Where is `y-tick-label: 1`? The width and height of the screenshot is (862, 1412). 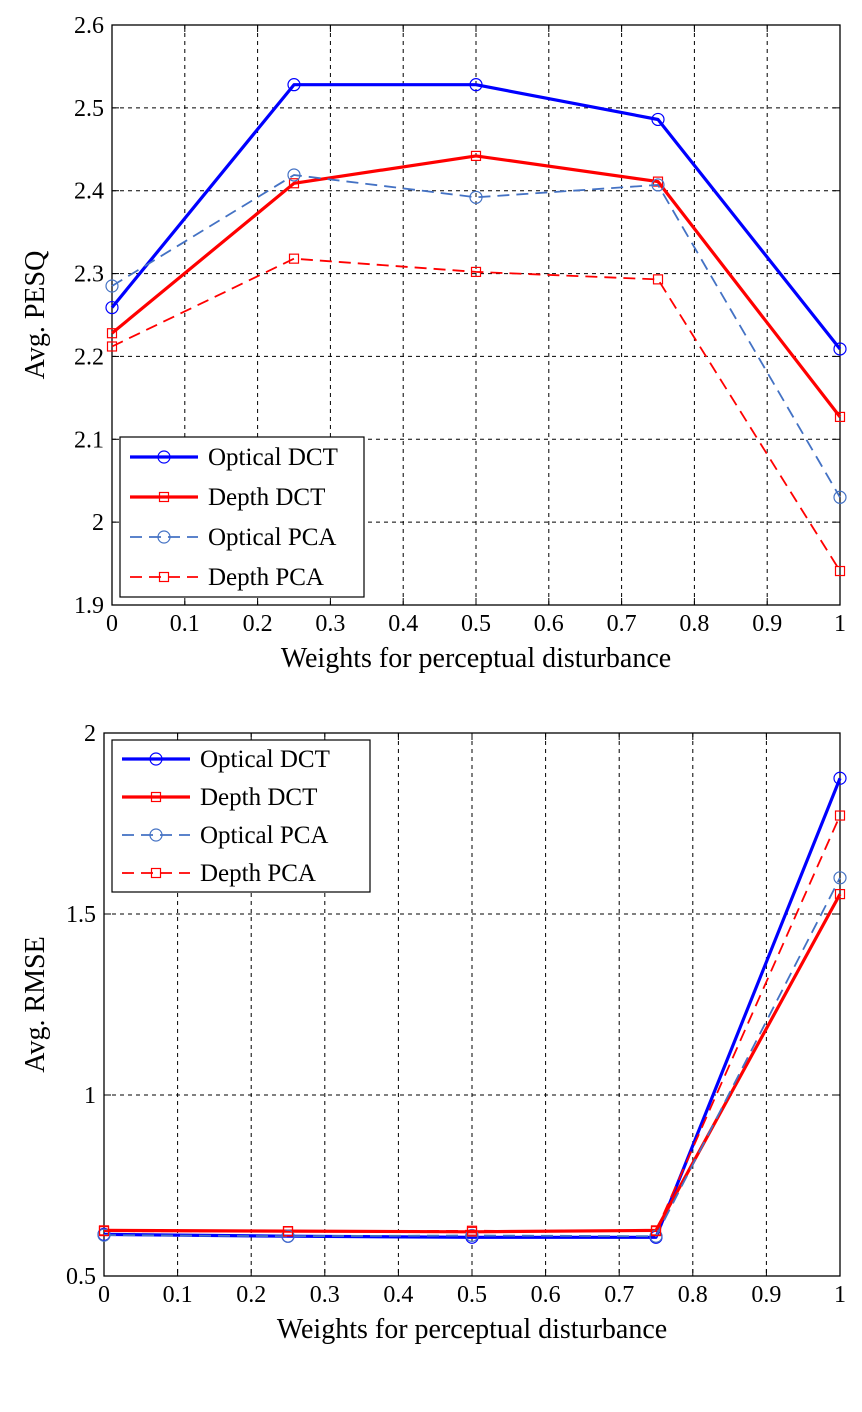
y-tick-label: 1 is located at coordinates (90, 1096).